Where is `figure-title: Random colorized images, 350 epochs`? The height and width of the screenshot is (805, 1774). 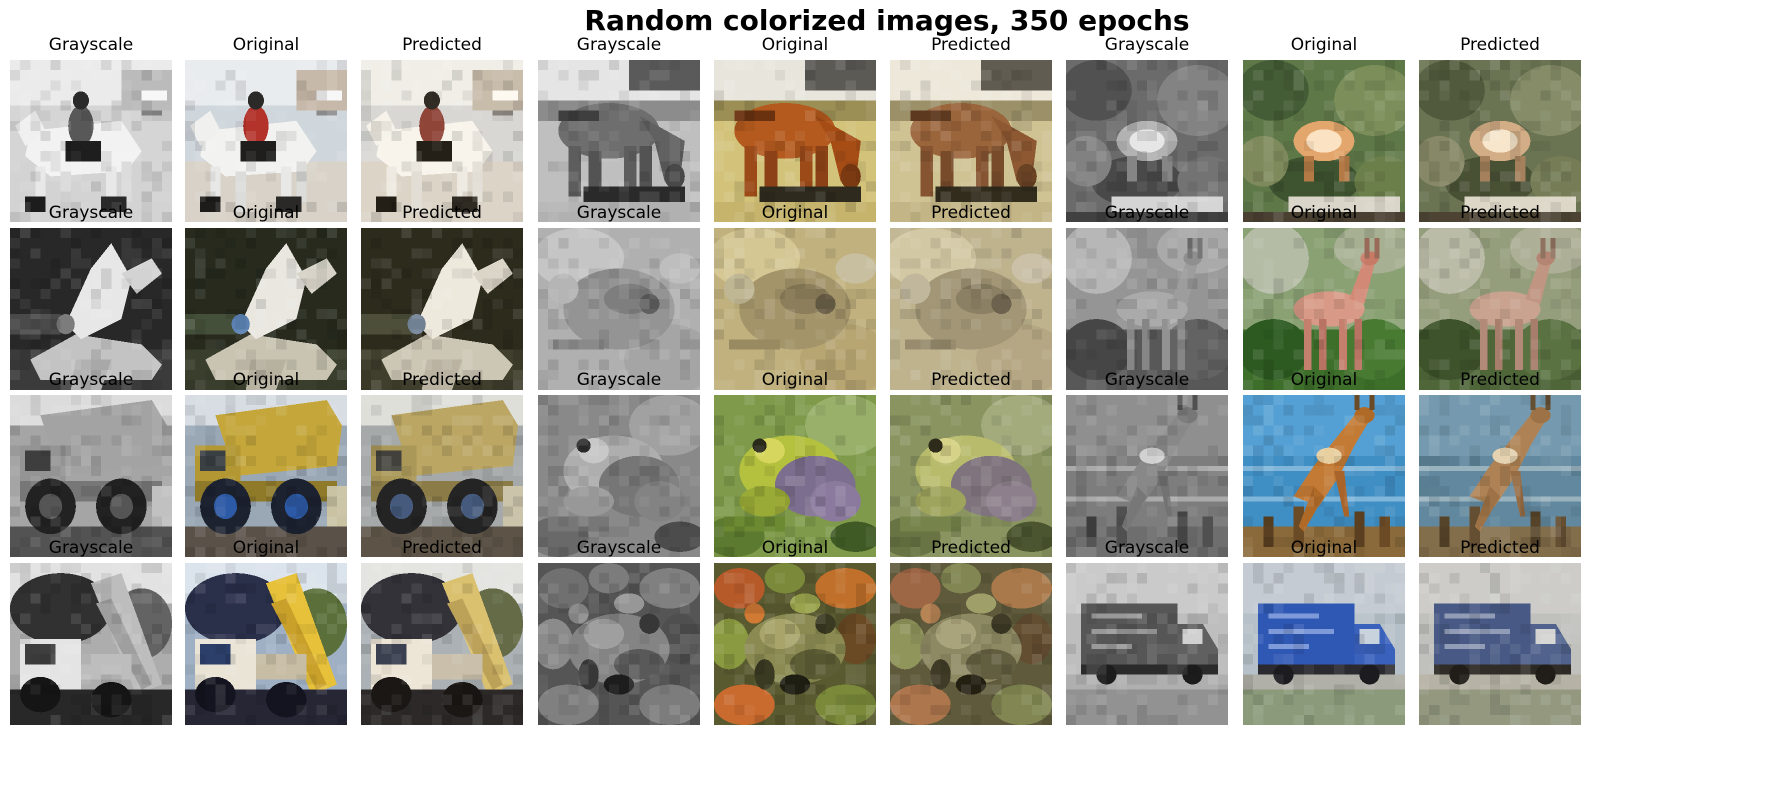
figure-title: Random colorized images, 350 epochs is located at coordinates (887, 20).